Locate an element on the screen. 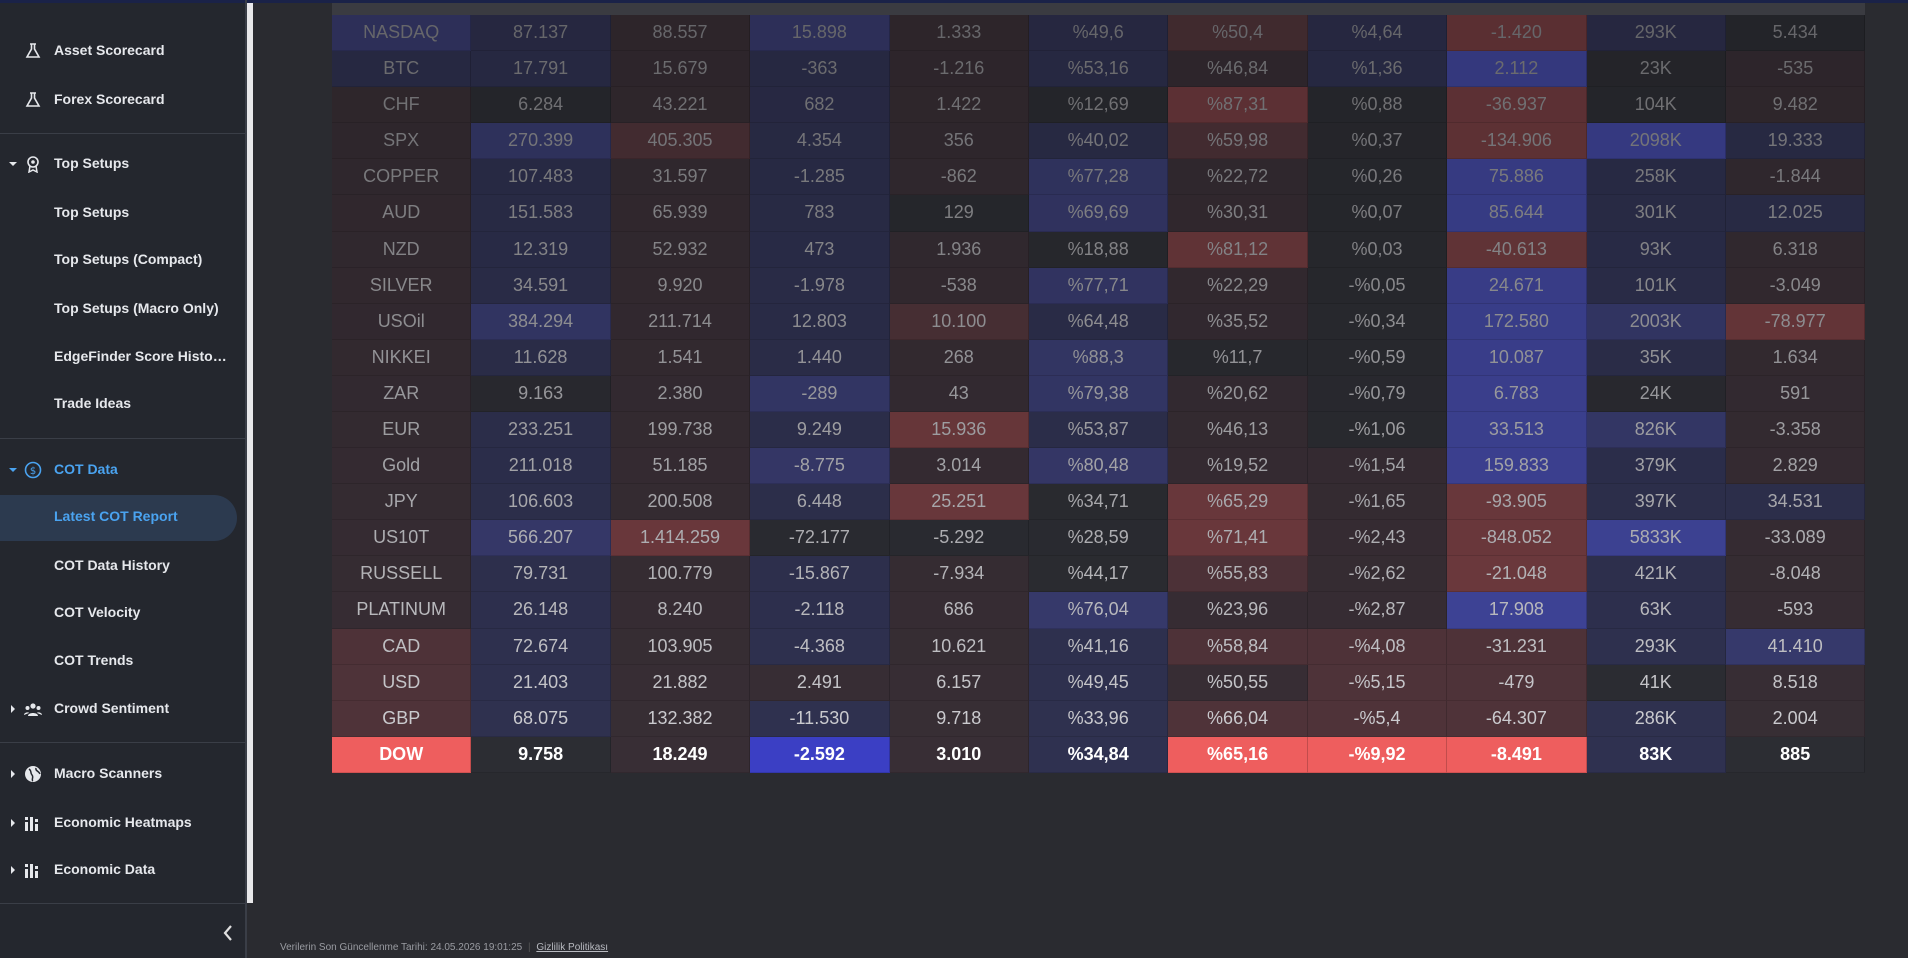 The height and width of the screenshot is (958, 1908). table-cell: -33.089 is located at coordinates (1796, 538).